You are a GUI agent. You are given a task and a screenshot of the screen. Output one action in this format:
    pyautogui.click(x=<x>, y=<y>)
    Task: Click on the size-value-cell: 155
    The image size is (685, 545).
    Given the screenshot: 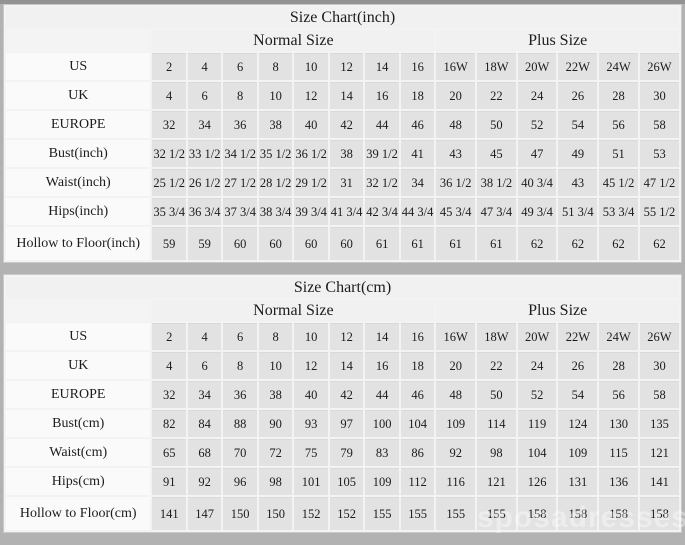 What is the action you would take?
    pyautogui.click(x=496, y=513)
    